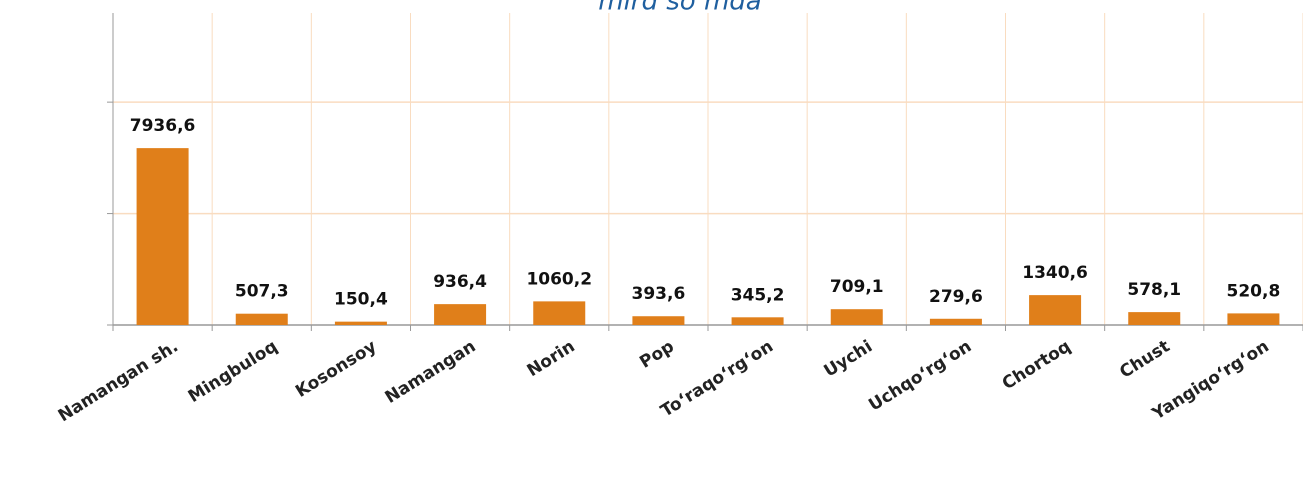 Image resolution: width=1303 pixels, height=492 pixels. I want to click on data-label: 709,1, so click(857, 287).